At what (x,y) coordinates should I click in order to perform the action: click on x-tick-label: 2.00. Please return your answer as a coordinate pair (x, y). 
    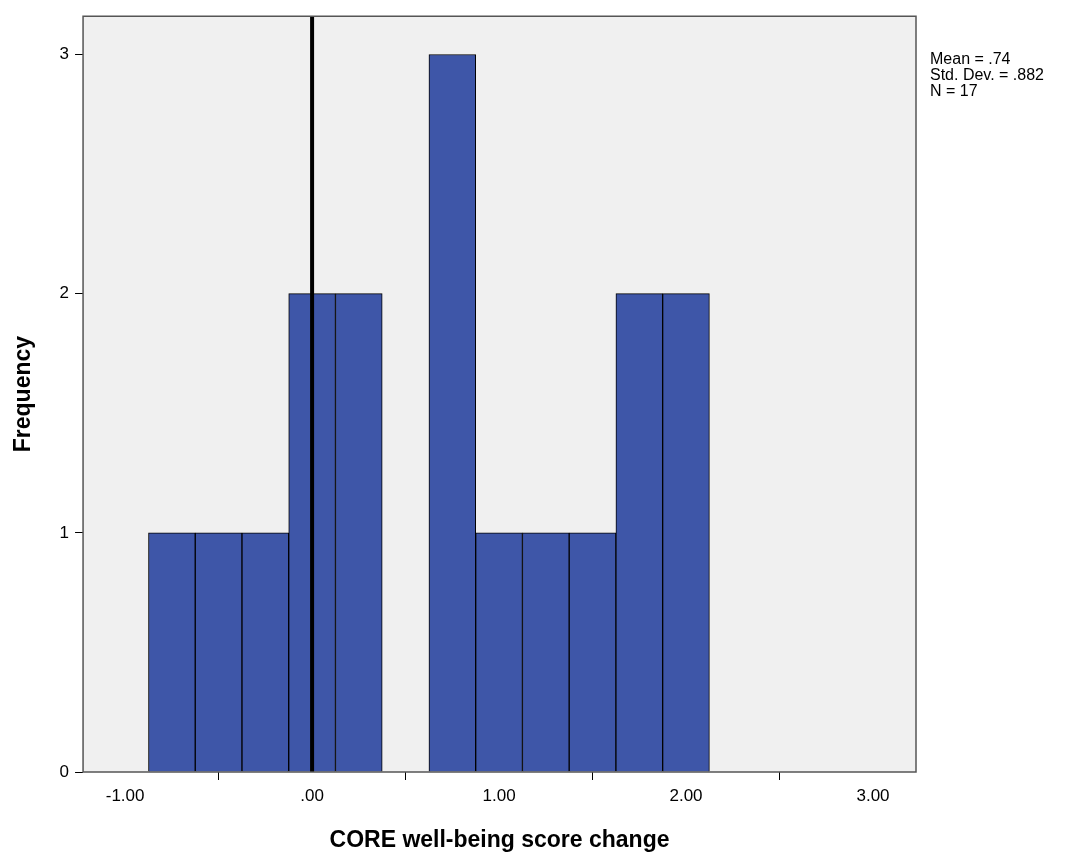
    Looking at the image, I should click on (686, 795).